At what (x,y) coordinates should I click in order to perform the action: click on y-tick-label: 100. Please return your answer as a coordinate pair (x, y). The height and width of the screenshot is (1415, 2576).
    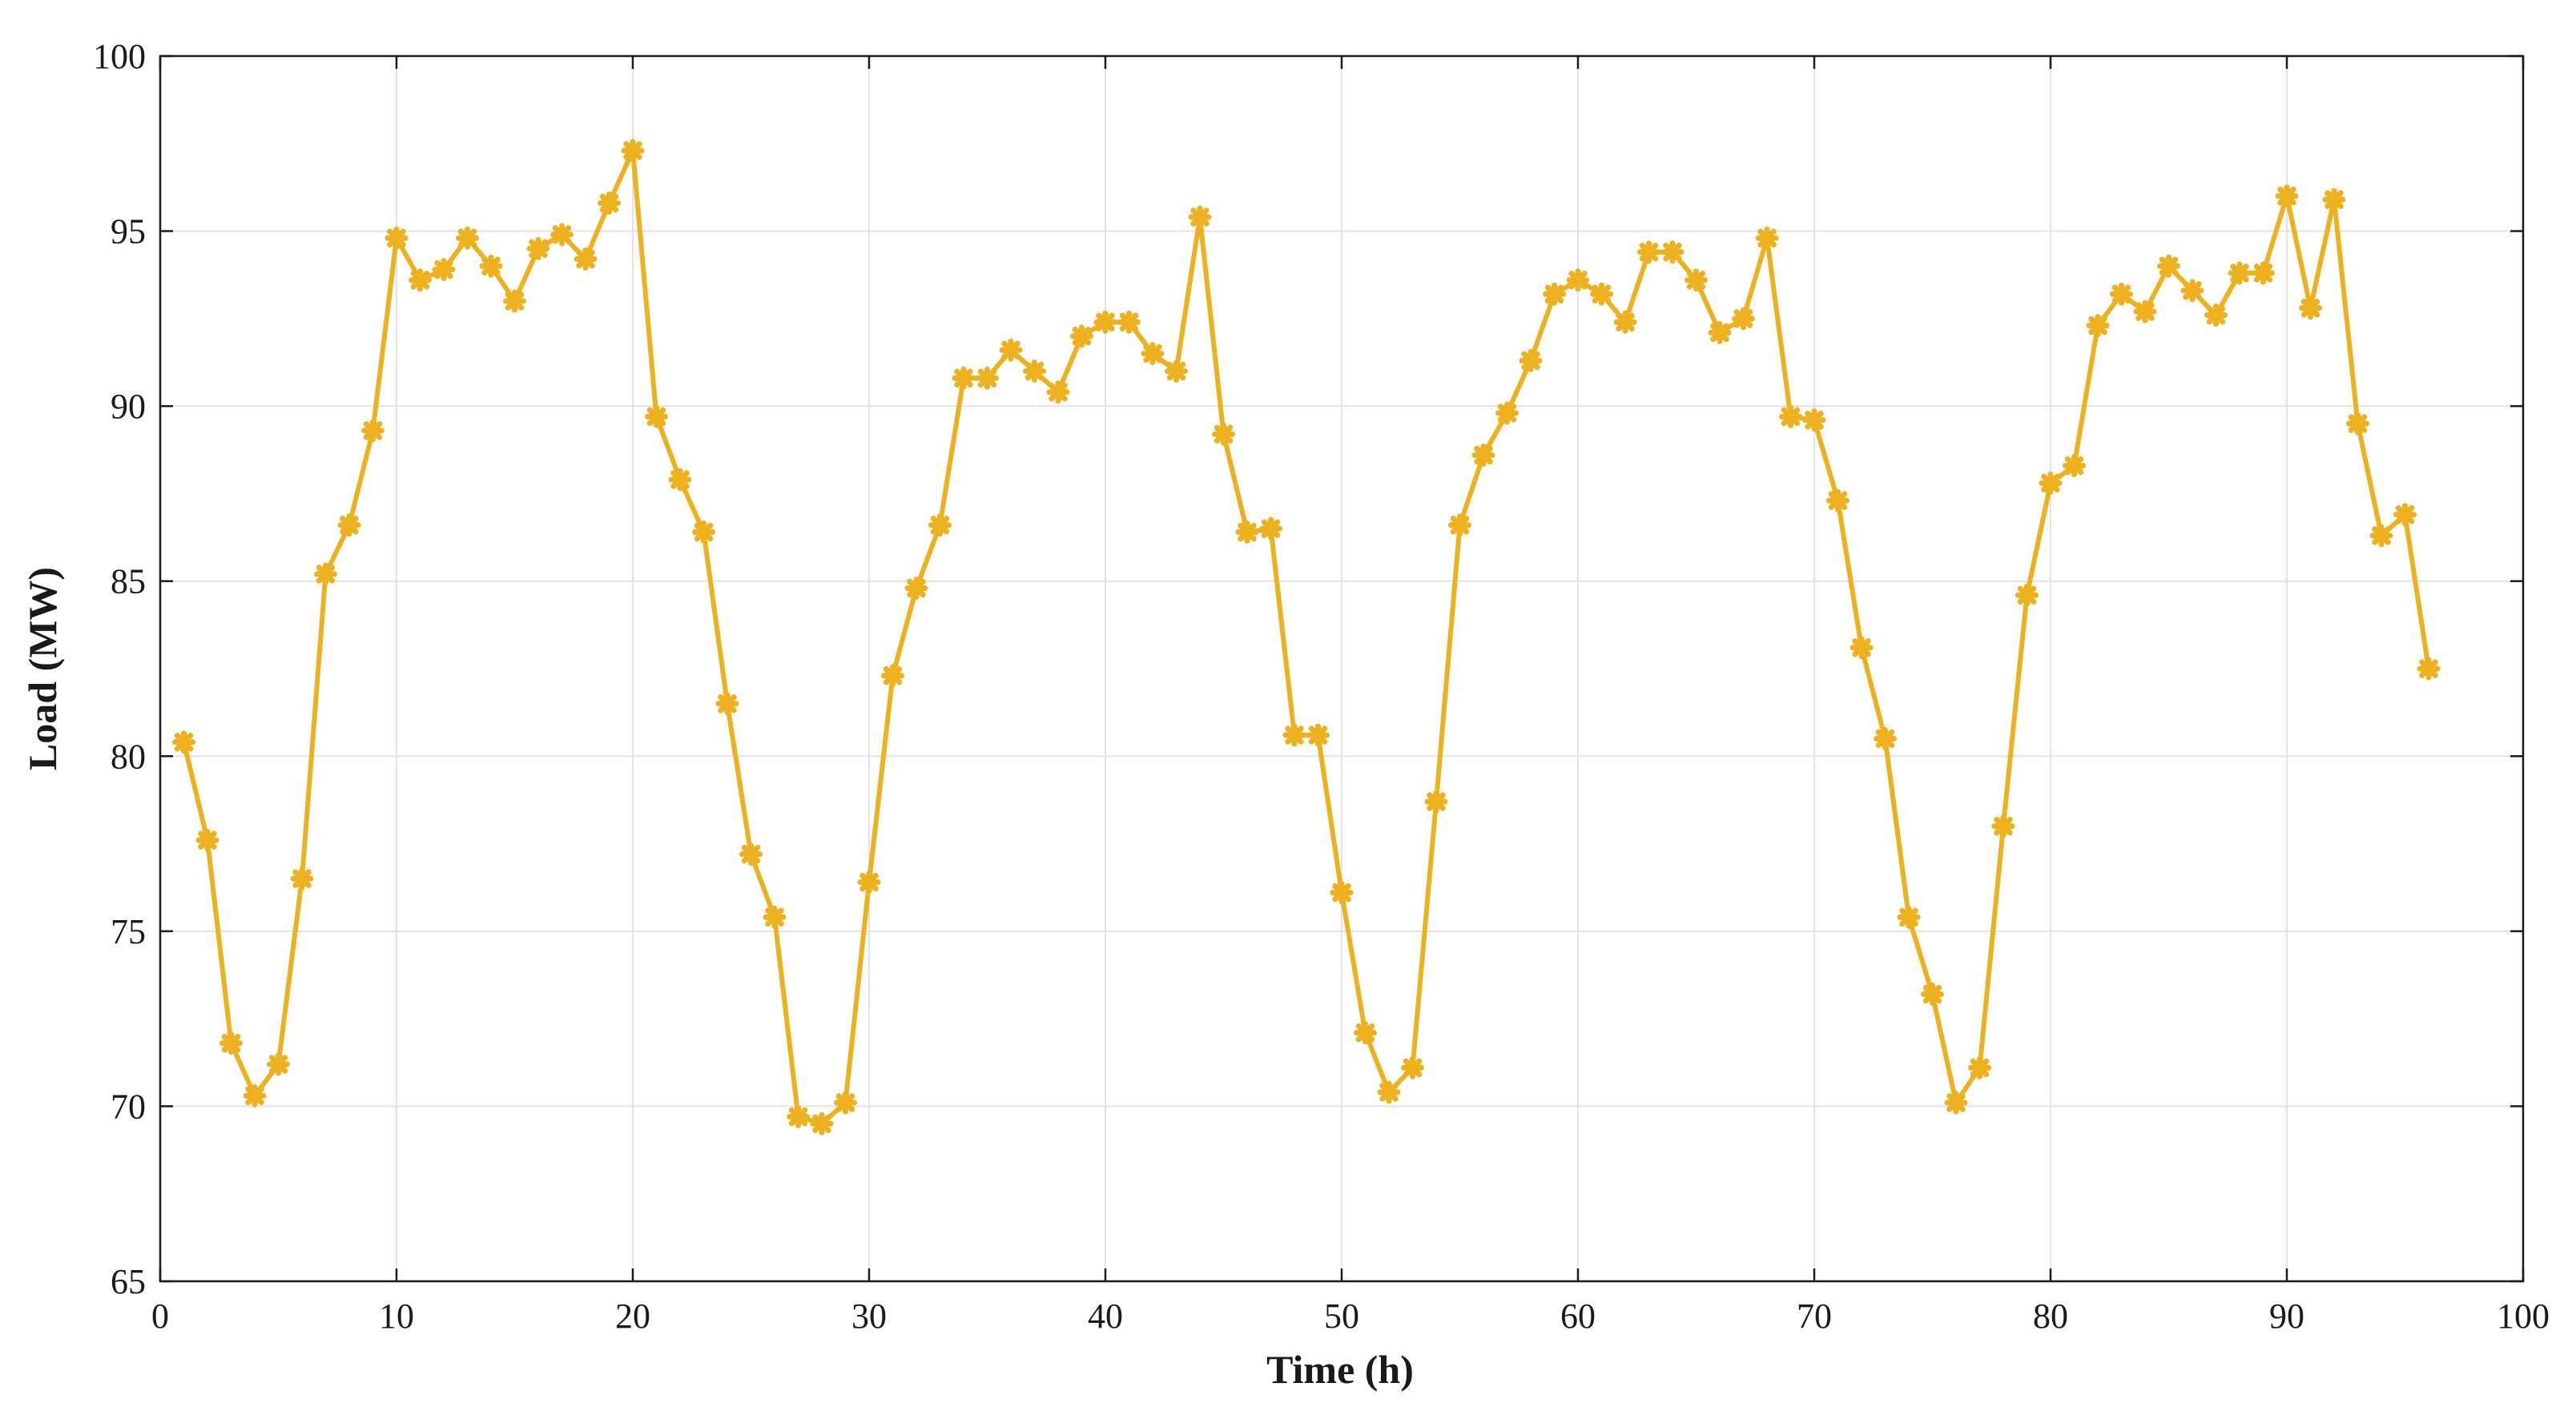
    Looking at the image, I should click on (119, 56).